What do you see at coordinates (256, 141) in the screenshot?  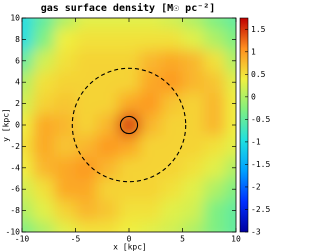 I see `colorbar-tick-label: -1` at bounding box center [256, 141].